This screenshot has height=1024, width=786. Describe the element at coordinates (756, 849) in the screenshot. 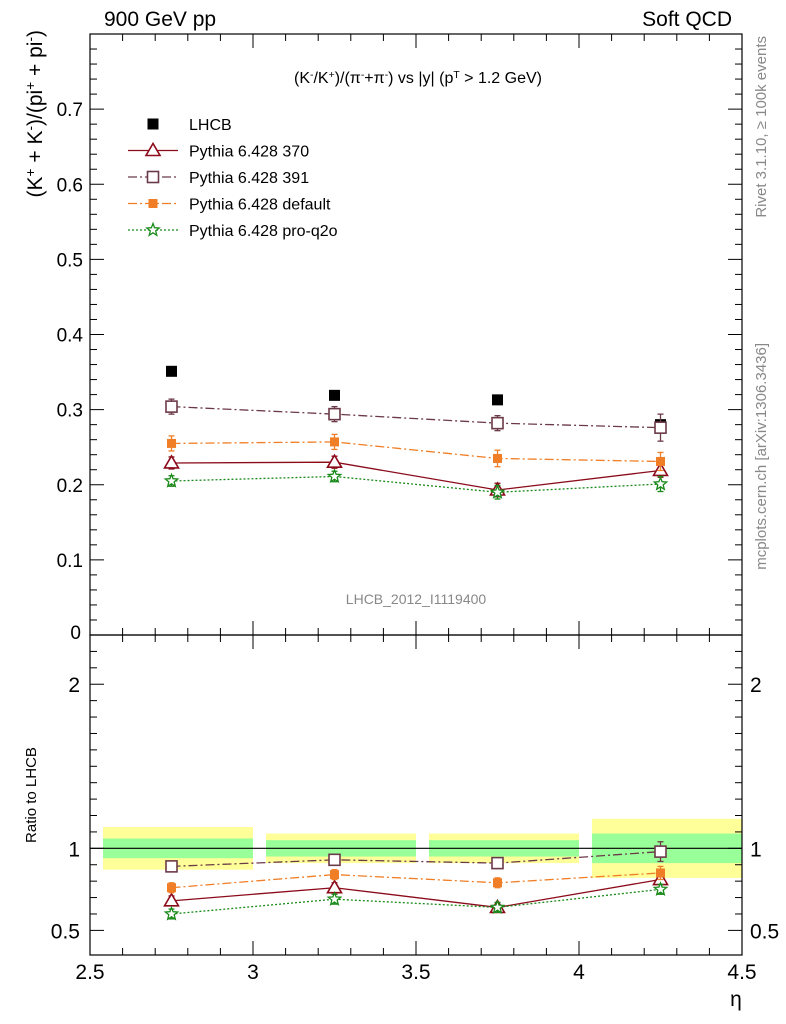

I see `ratio-y-tick-label-right: 1` at that location.